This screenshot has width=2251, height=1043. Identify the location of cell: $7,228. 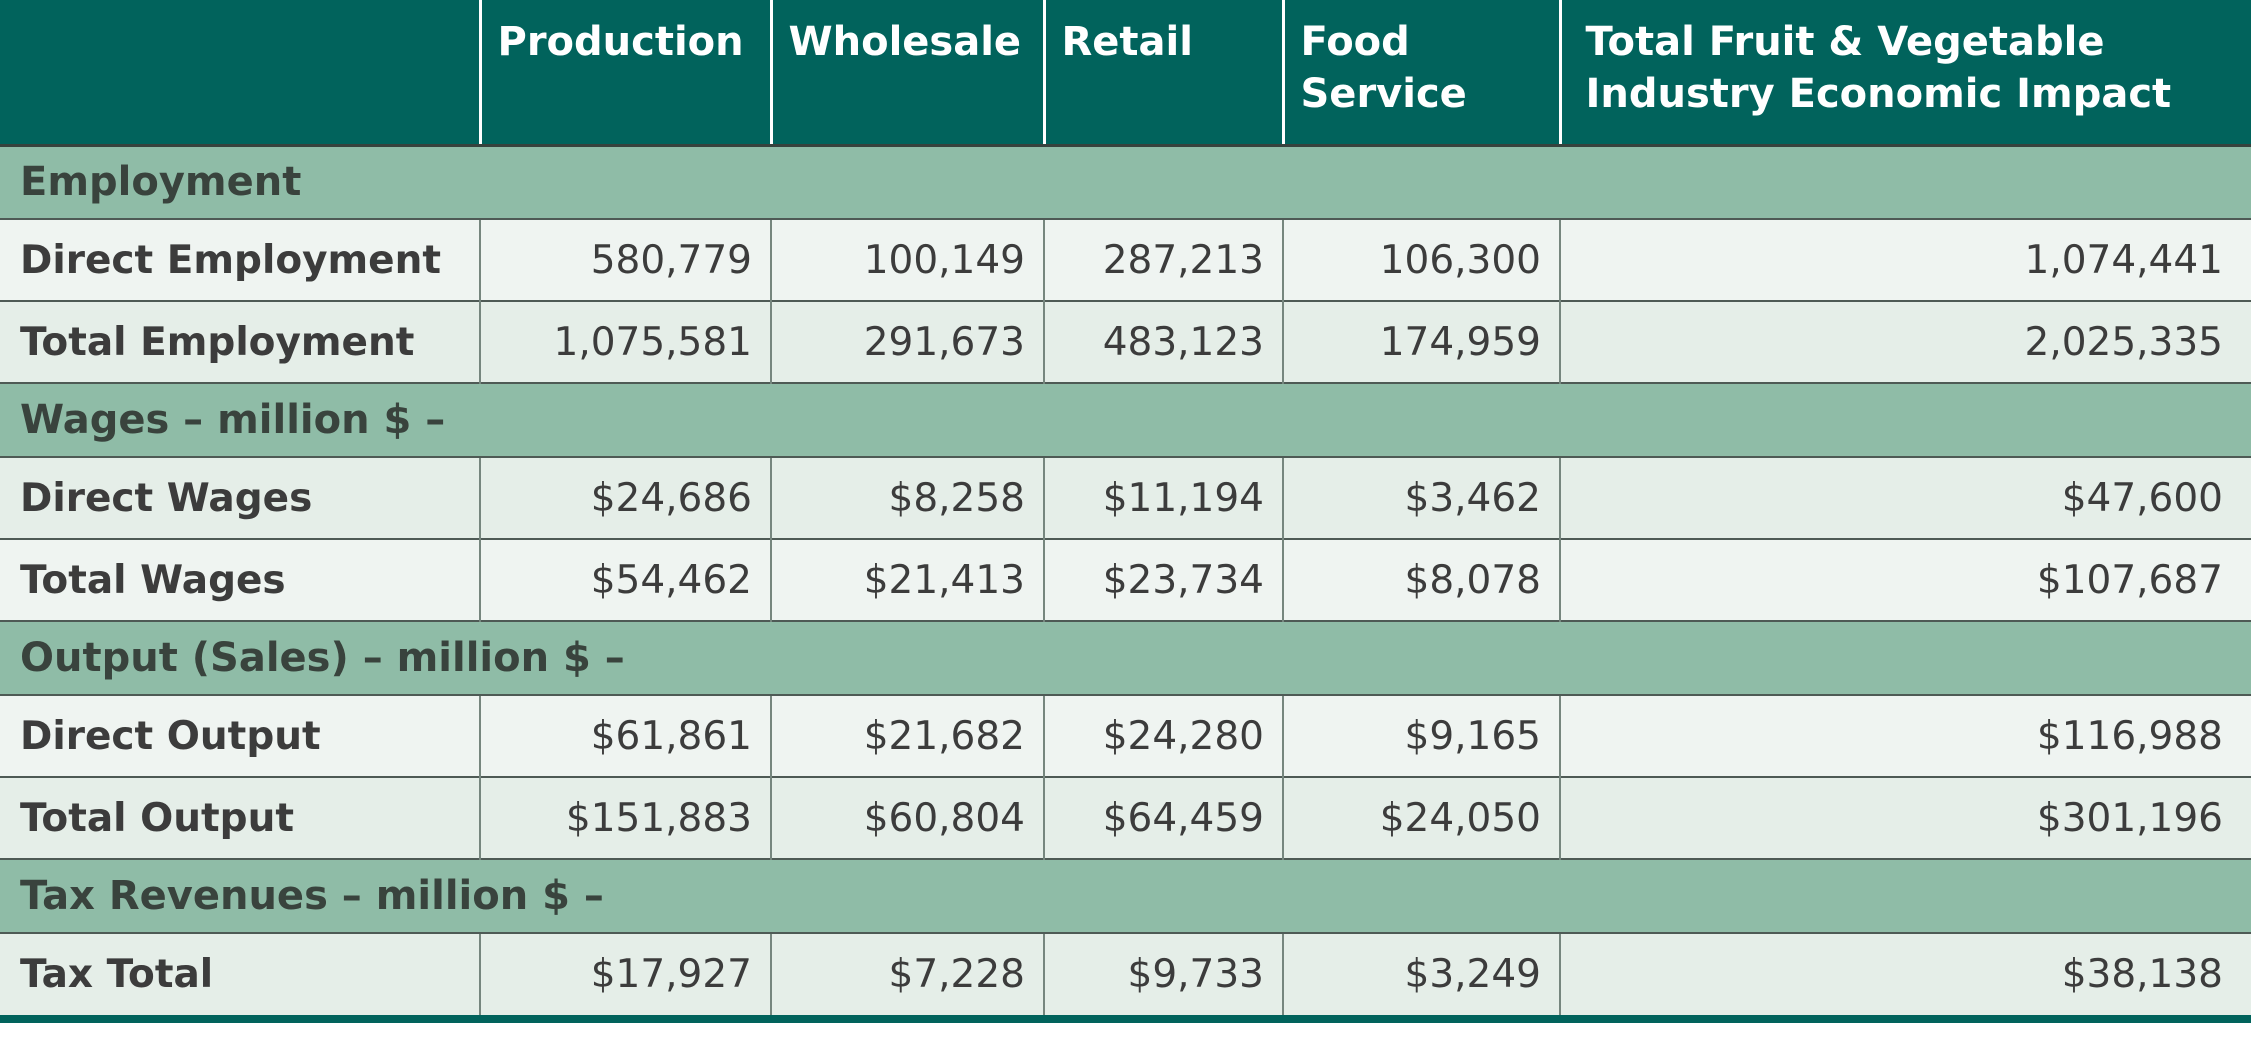
(907, 973).